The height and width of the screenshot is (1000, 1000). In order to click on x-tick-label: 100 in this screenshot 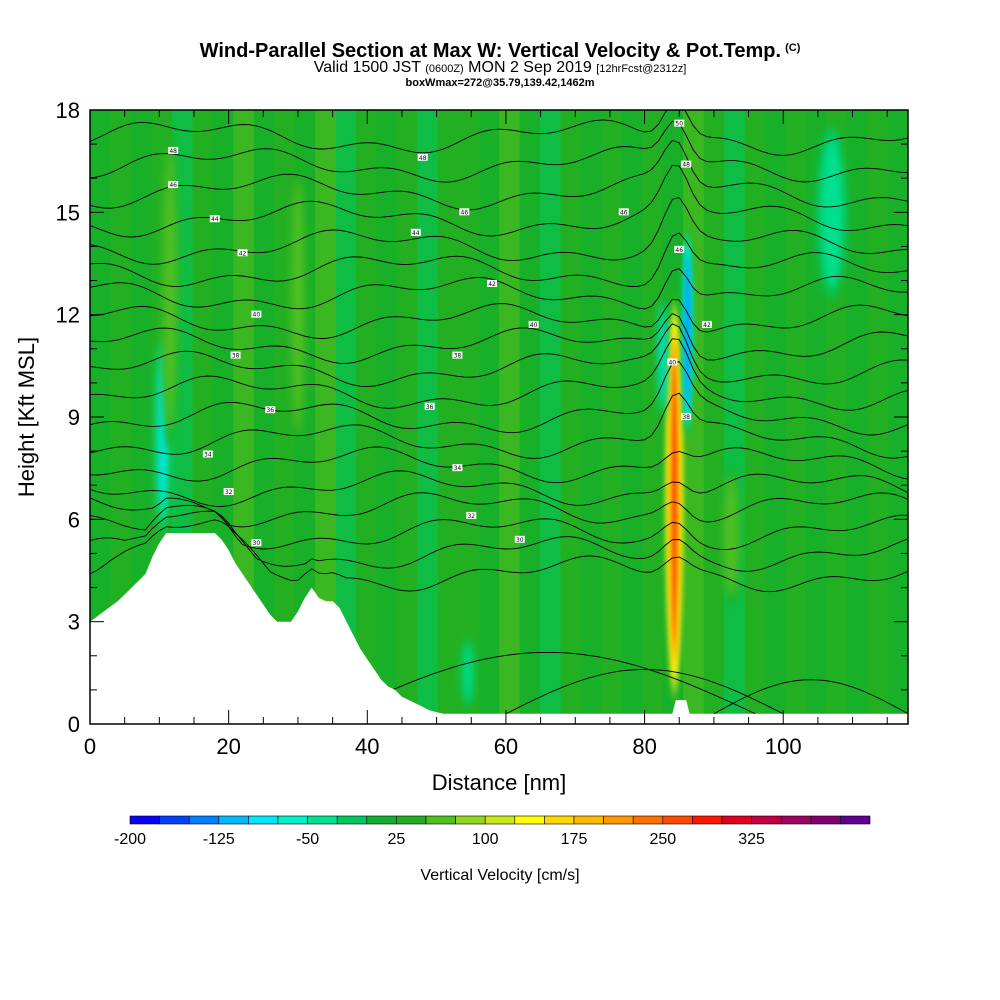, I will do `click(783, 746)`.